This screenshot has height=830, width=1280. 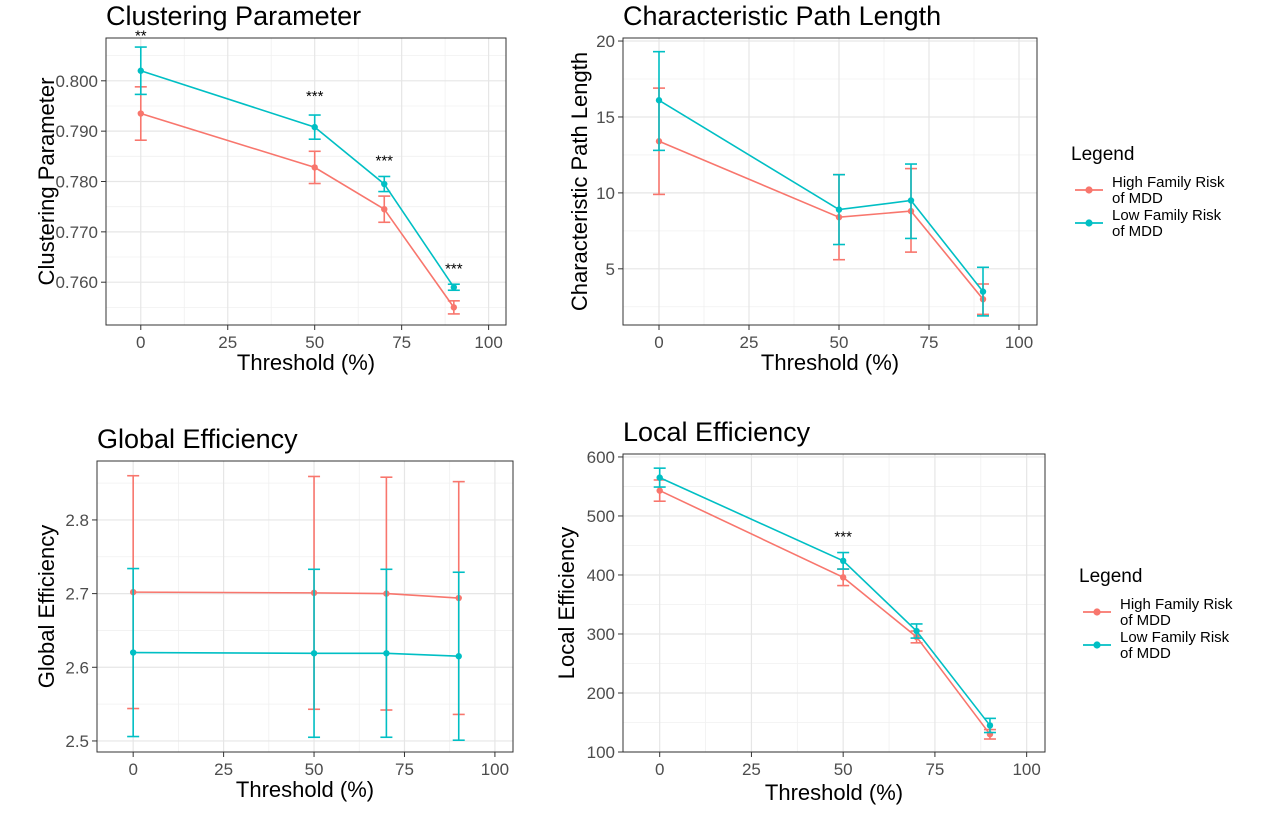 I want to click on y-tick-label: 2.5, so click(x=77, y=741).